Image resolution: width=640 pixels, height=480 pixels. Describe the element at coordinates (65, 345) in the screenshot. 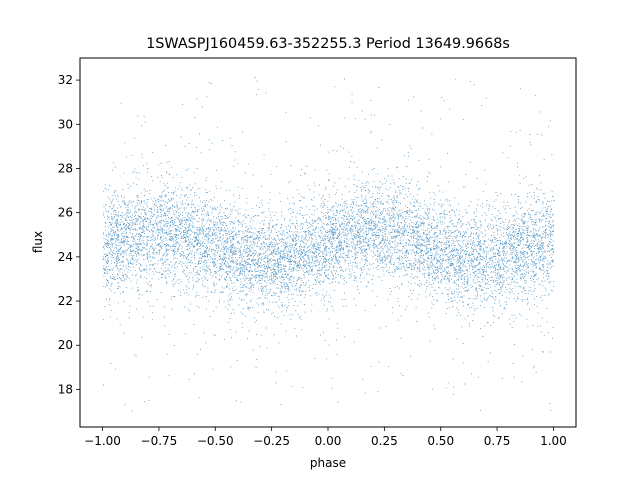

I see `y-tick-label: 20` at that location.